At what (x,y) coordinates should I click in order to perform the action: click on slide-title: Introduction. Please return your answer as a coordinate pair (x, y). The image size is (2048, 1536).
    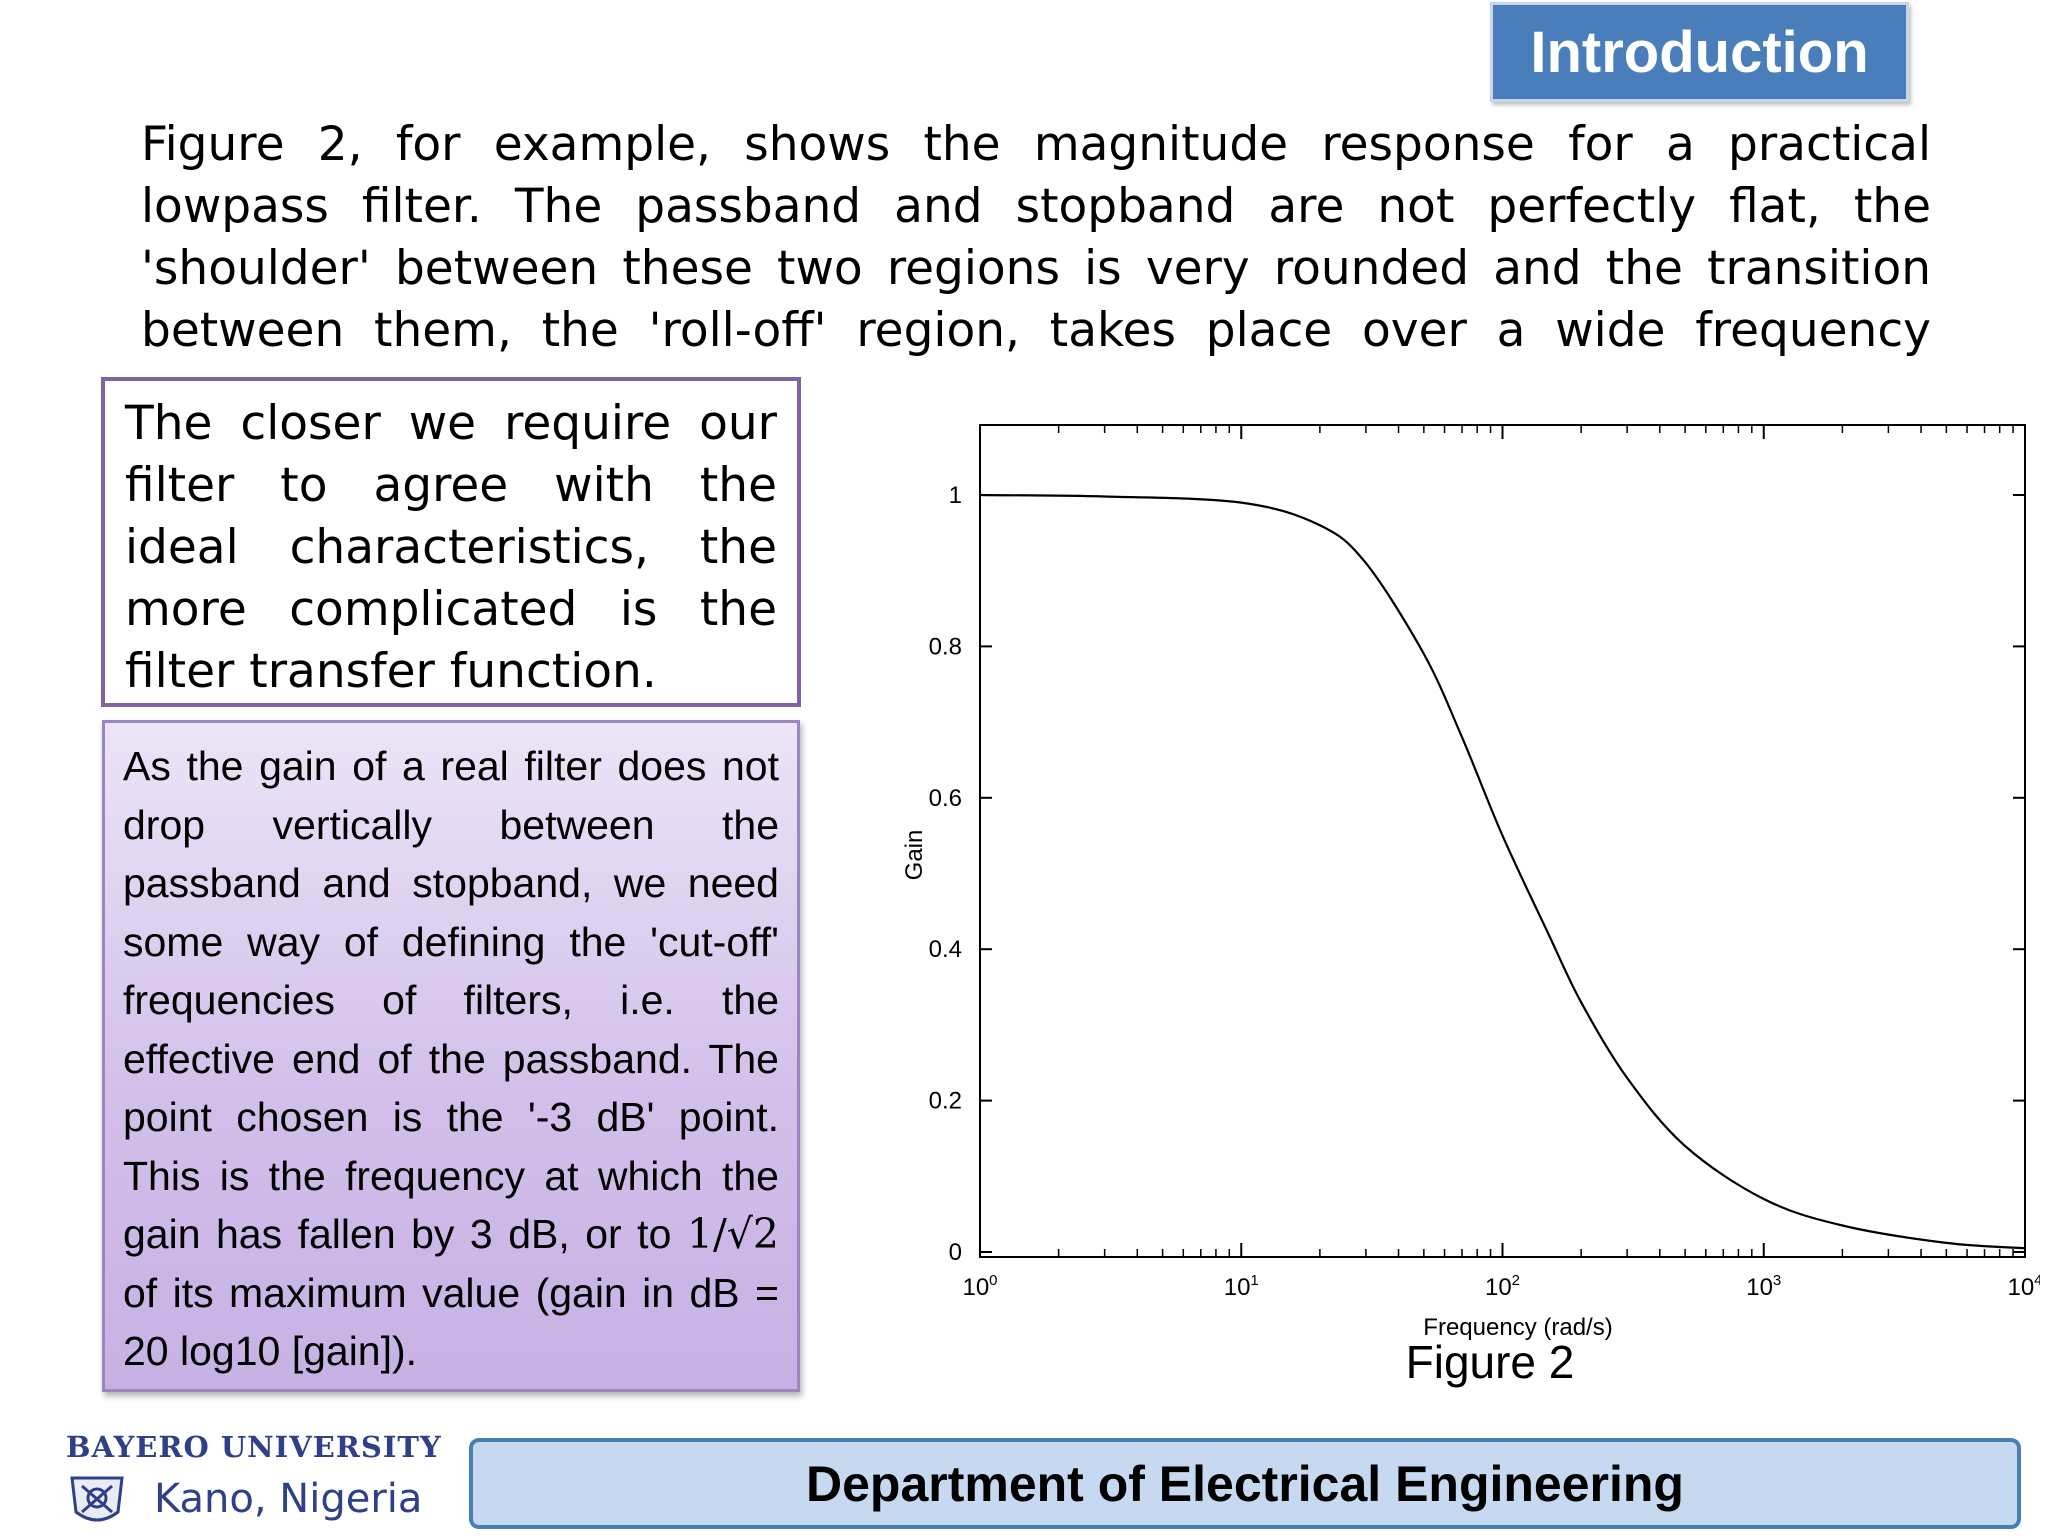
    Looking at the image, I should click on (1699, 52).